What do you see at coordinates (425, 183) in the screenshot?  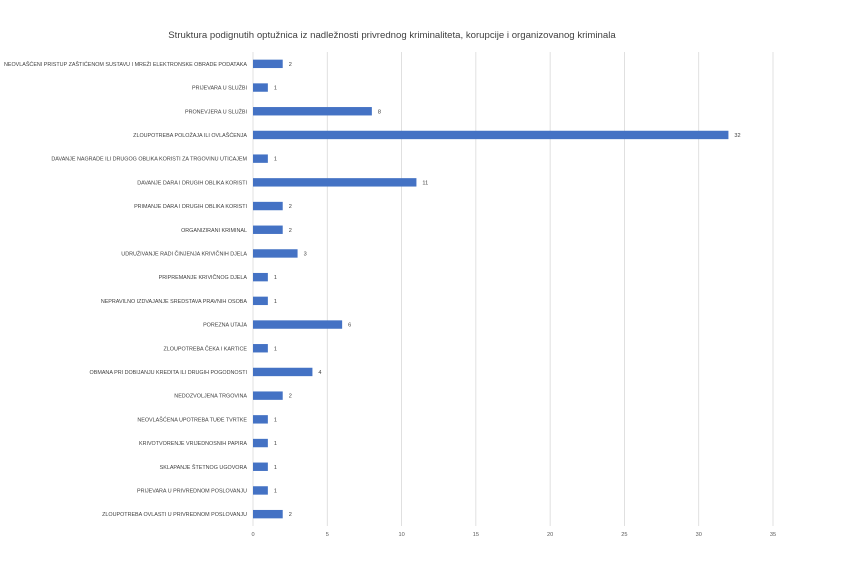 I see `data-label: 11` at bounding box center [425, 183].